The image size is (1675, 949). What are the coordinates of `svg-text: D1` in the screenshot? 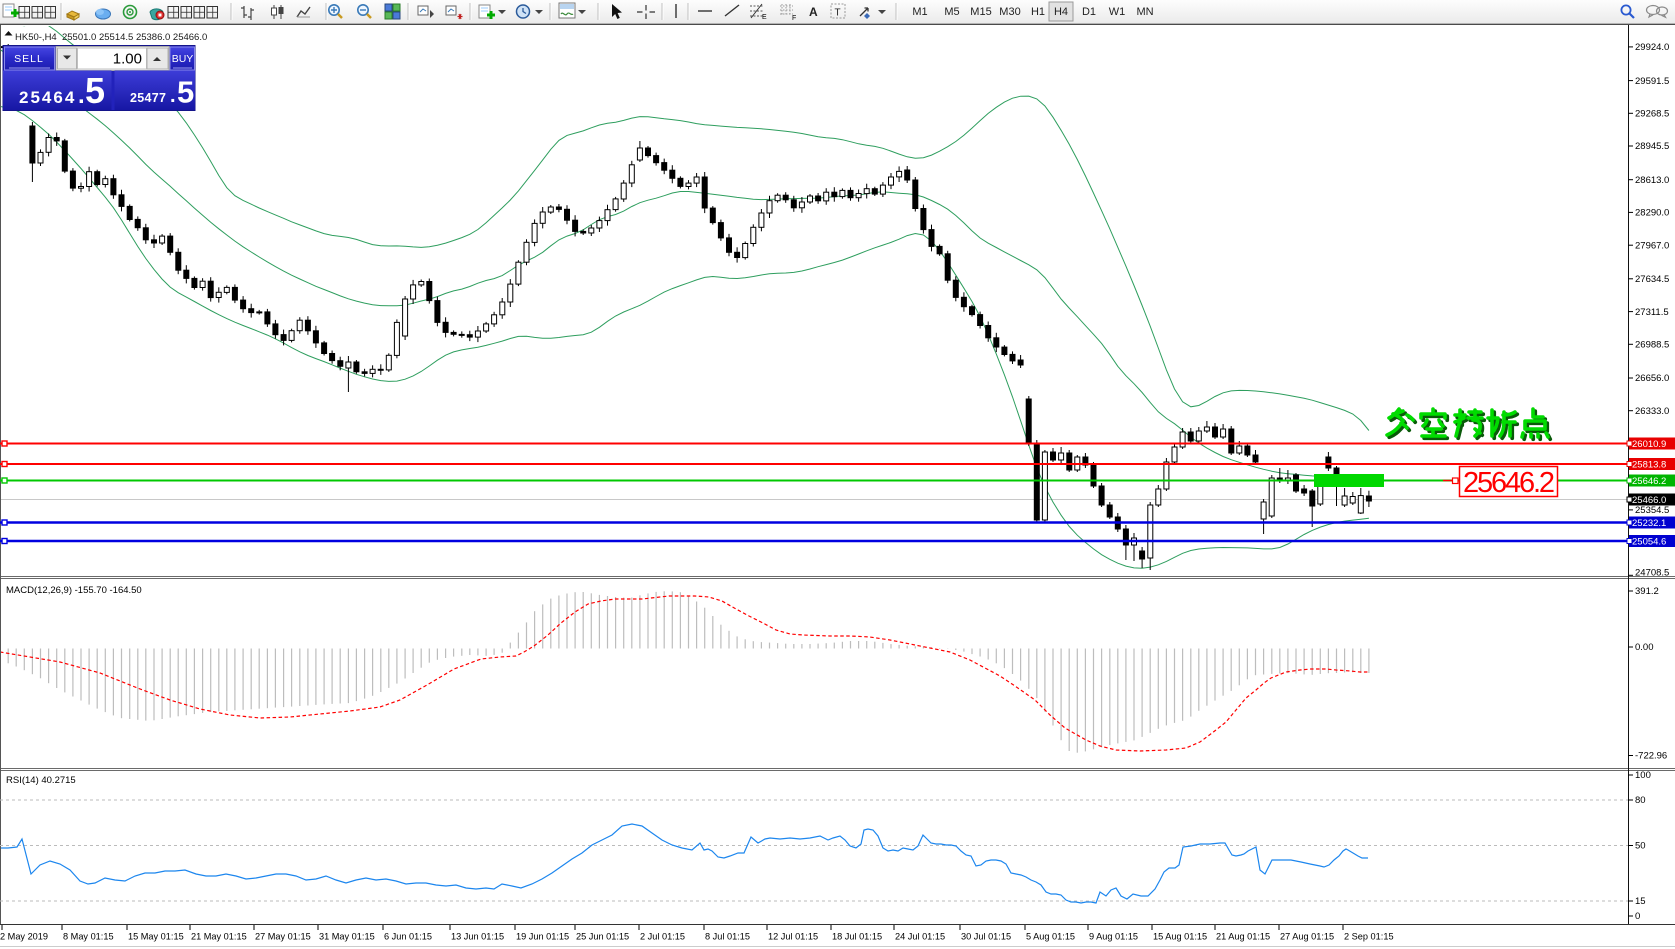 It's located at (1089, 12).